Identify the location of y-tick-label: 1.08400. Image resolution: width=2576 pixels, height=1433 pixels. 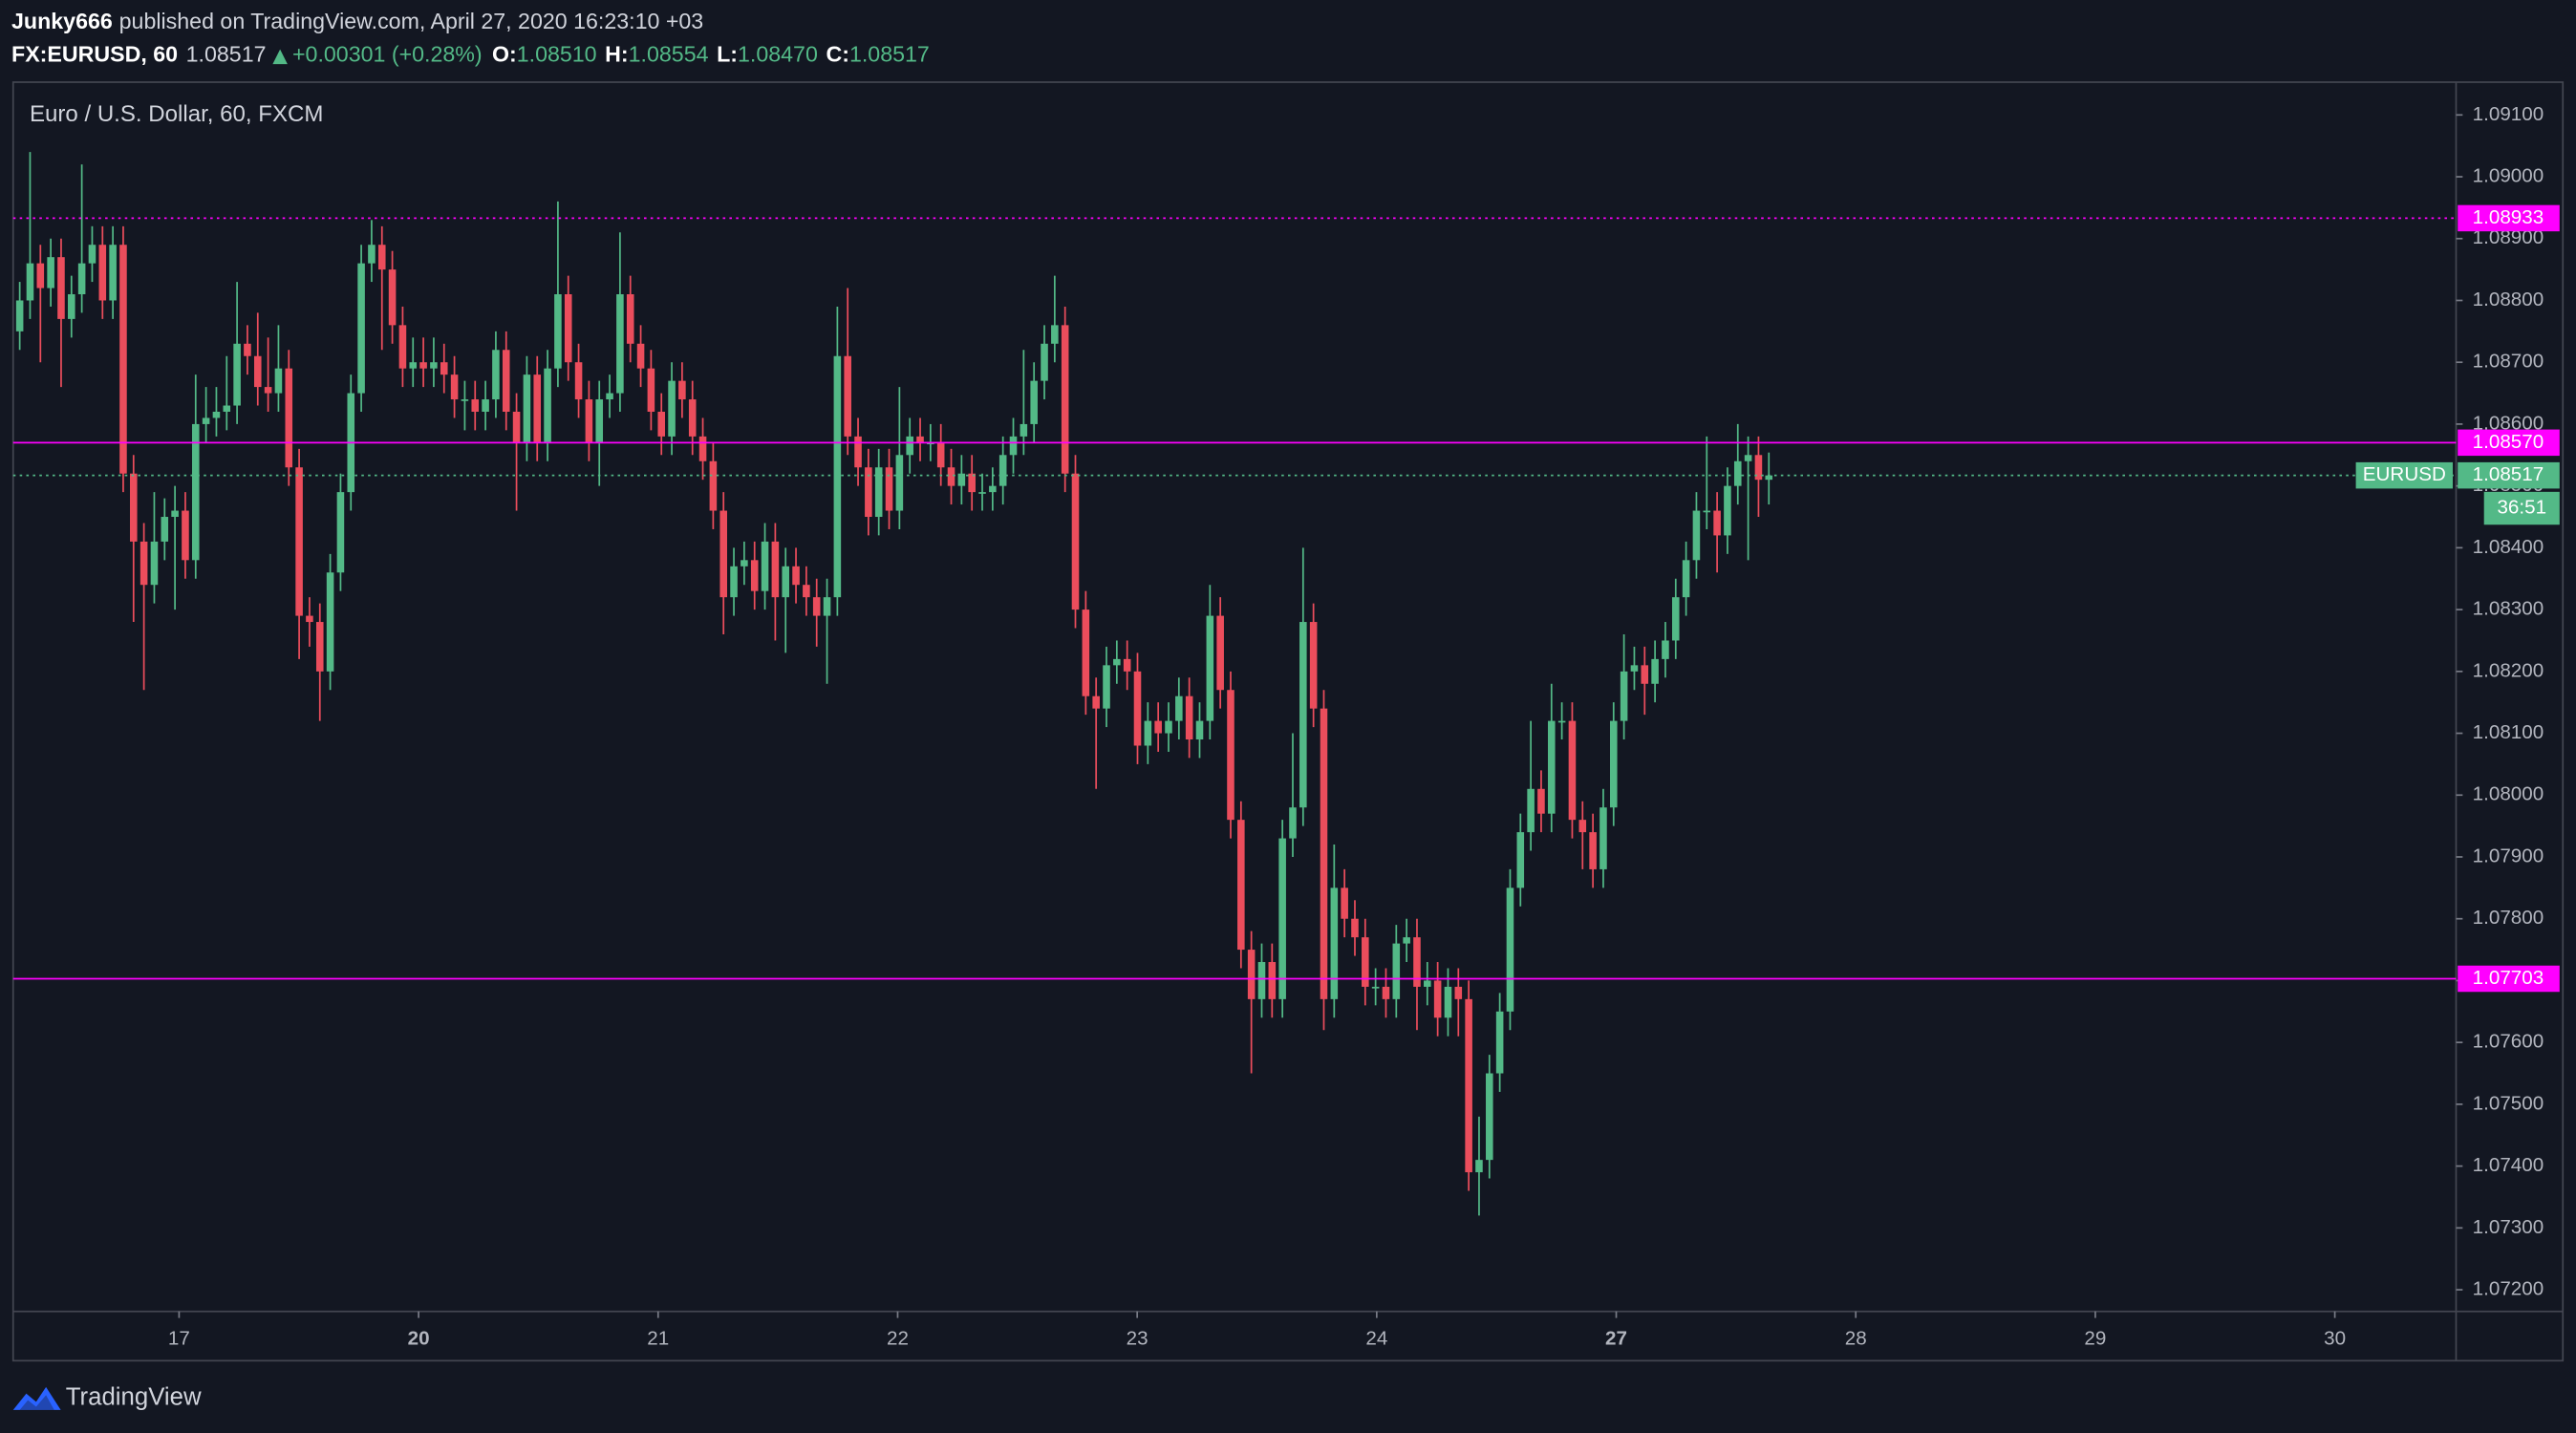
(2508, 547).